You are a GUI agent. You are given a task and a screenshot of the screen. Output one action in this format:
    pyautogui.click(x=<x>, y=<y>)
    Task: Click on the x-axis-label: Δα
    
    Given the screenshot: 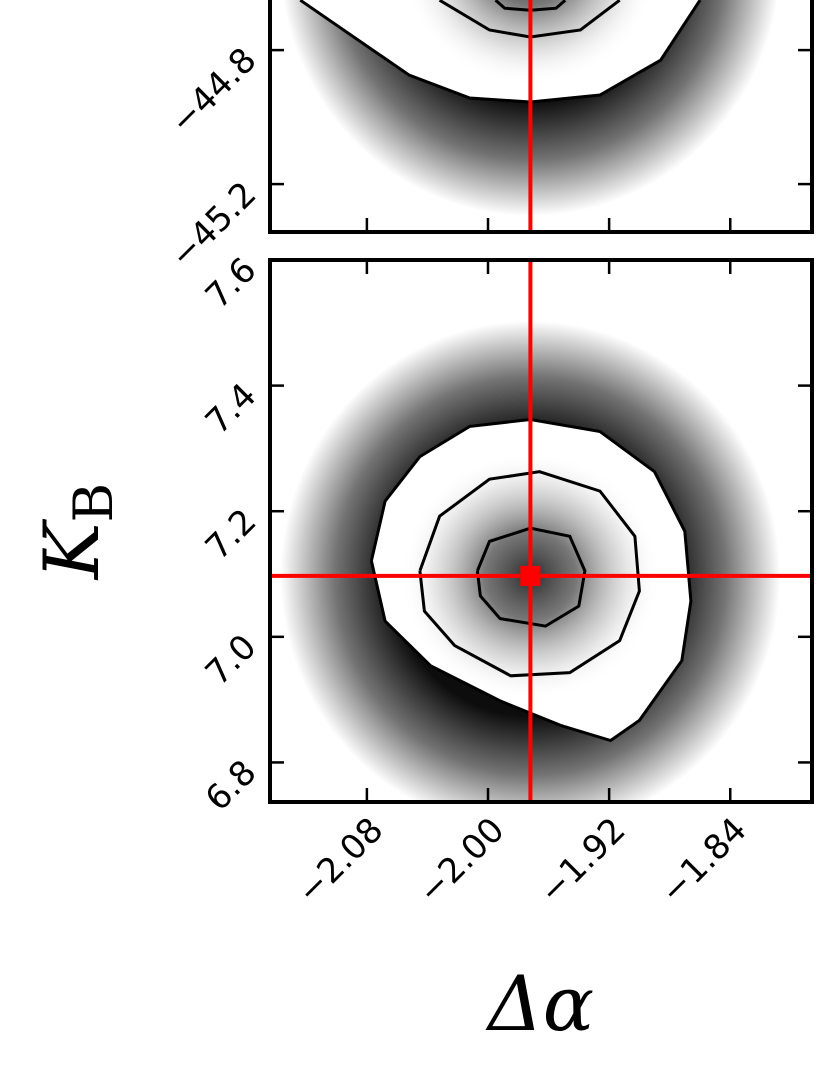 What is the action you would take?
    pyautogui.click(x=539, y=1003)
    